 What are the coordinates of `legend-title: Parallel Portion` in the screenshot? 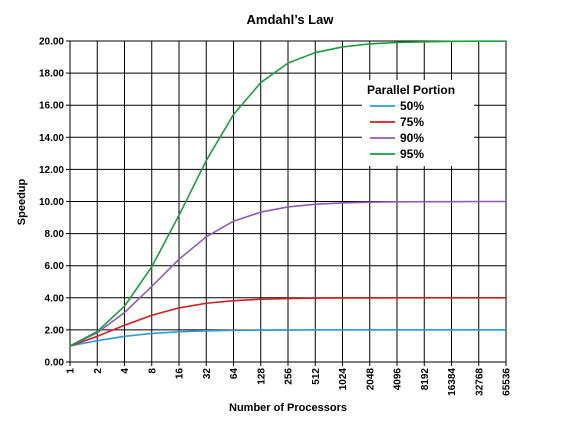 It's located at (411, 90).